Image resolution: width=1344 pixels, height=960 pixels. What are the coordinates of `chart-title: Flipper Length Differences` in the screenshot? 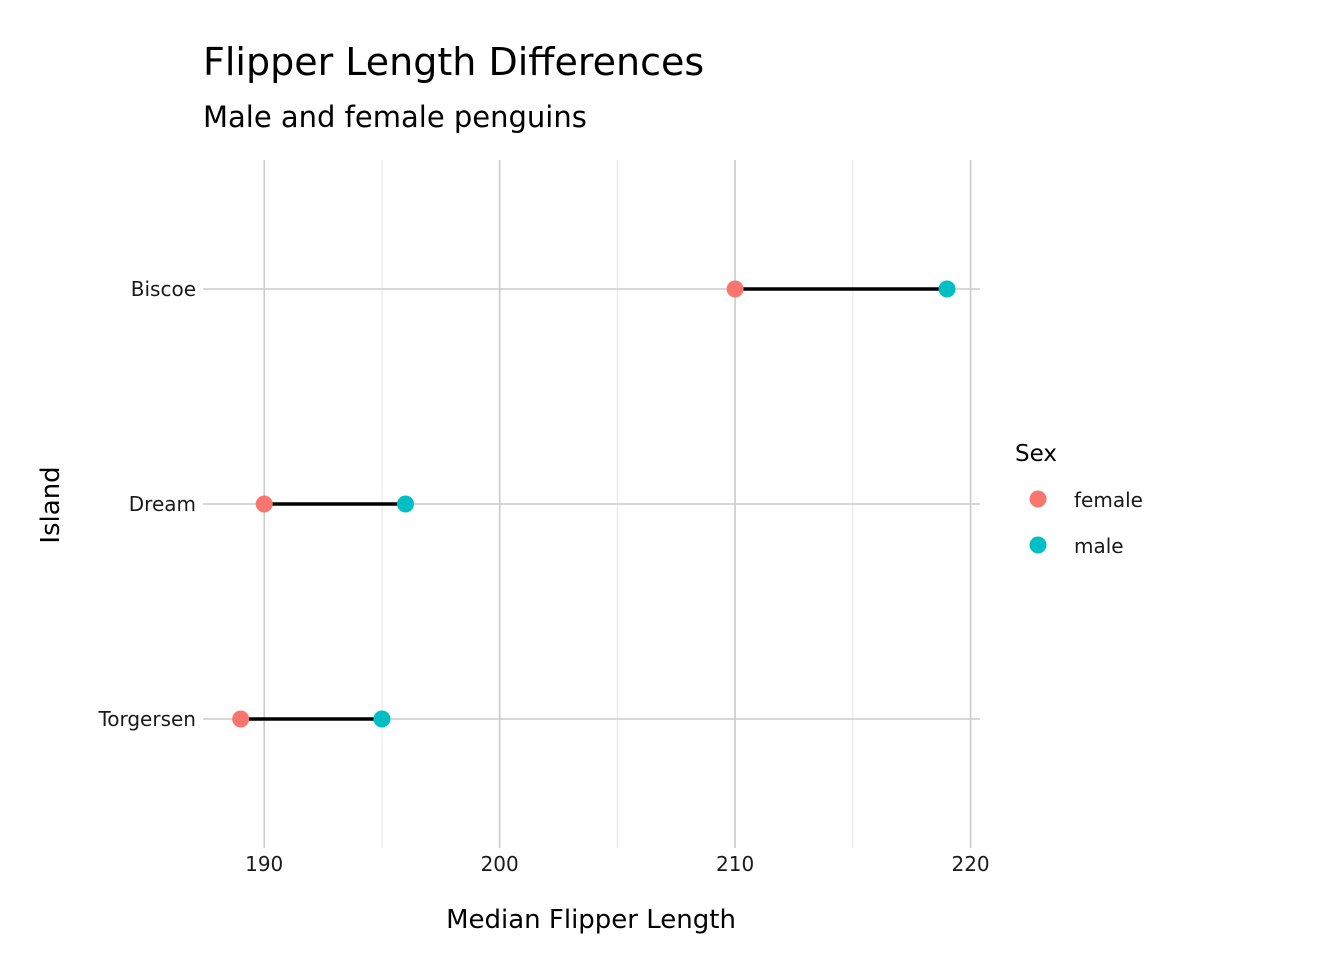 It's located at (454, 62).